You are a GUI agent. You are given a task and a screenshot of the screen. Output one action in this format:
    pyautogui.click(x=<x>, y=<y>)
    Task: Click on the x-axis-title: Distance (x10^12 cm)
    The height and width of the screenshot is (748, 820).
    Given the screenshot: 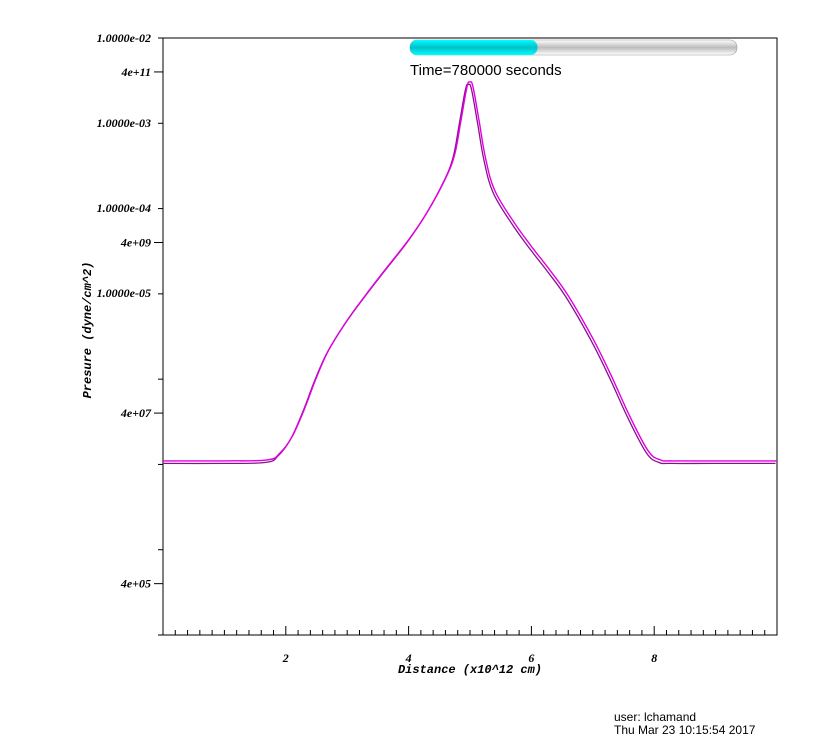 What is the action you would take?
    pyautogui.click(x=470, y=670)
    